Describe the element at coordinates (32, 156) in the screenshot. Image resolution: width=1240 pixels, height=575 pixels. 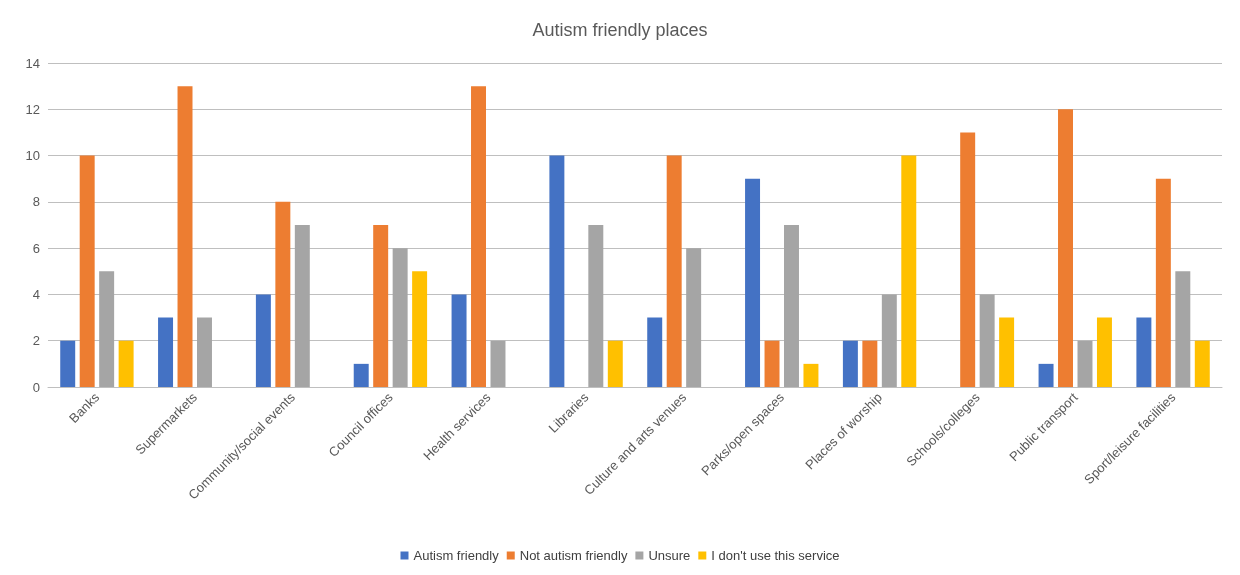
I see `y-tick-label: 10` at that location.